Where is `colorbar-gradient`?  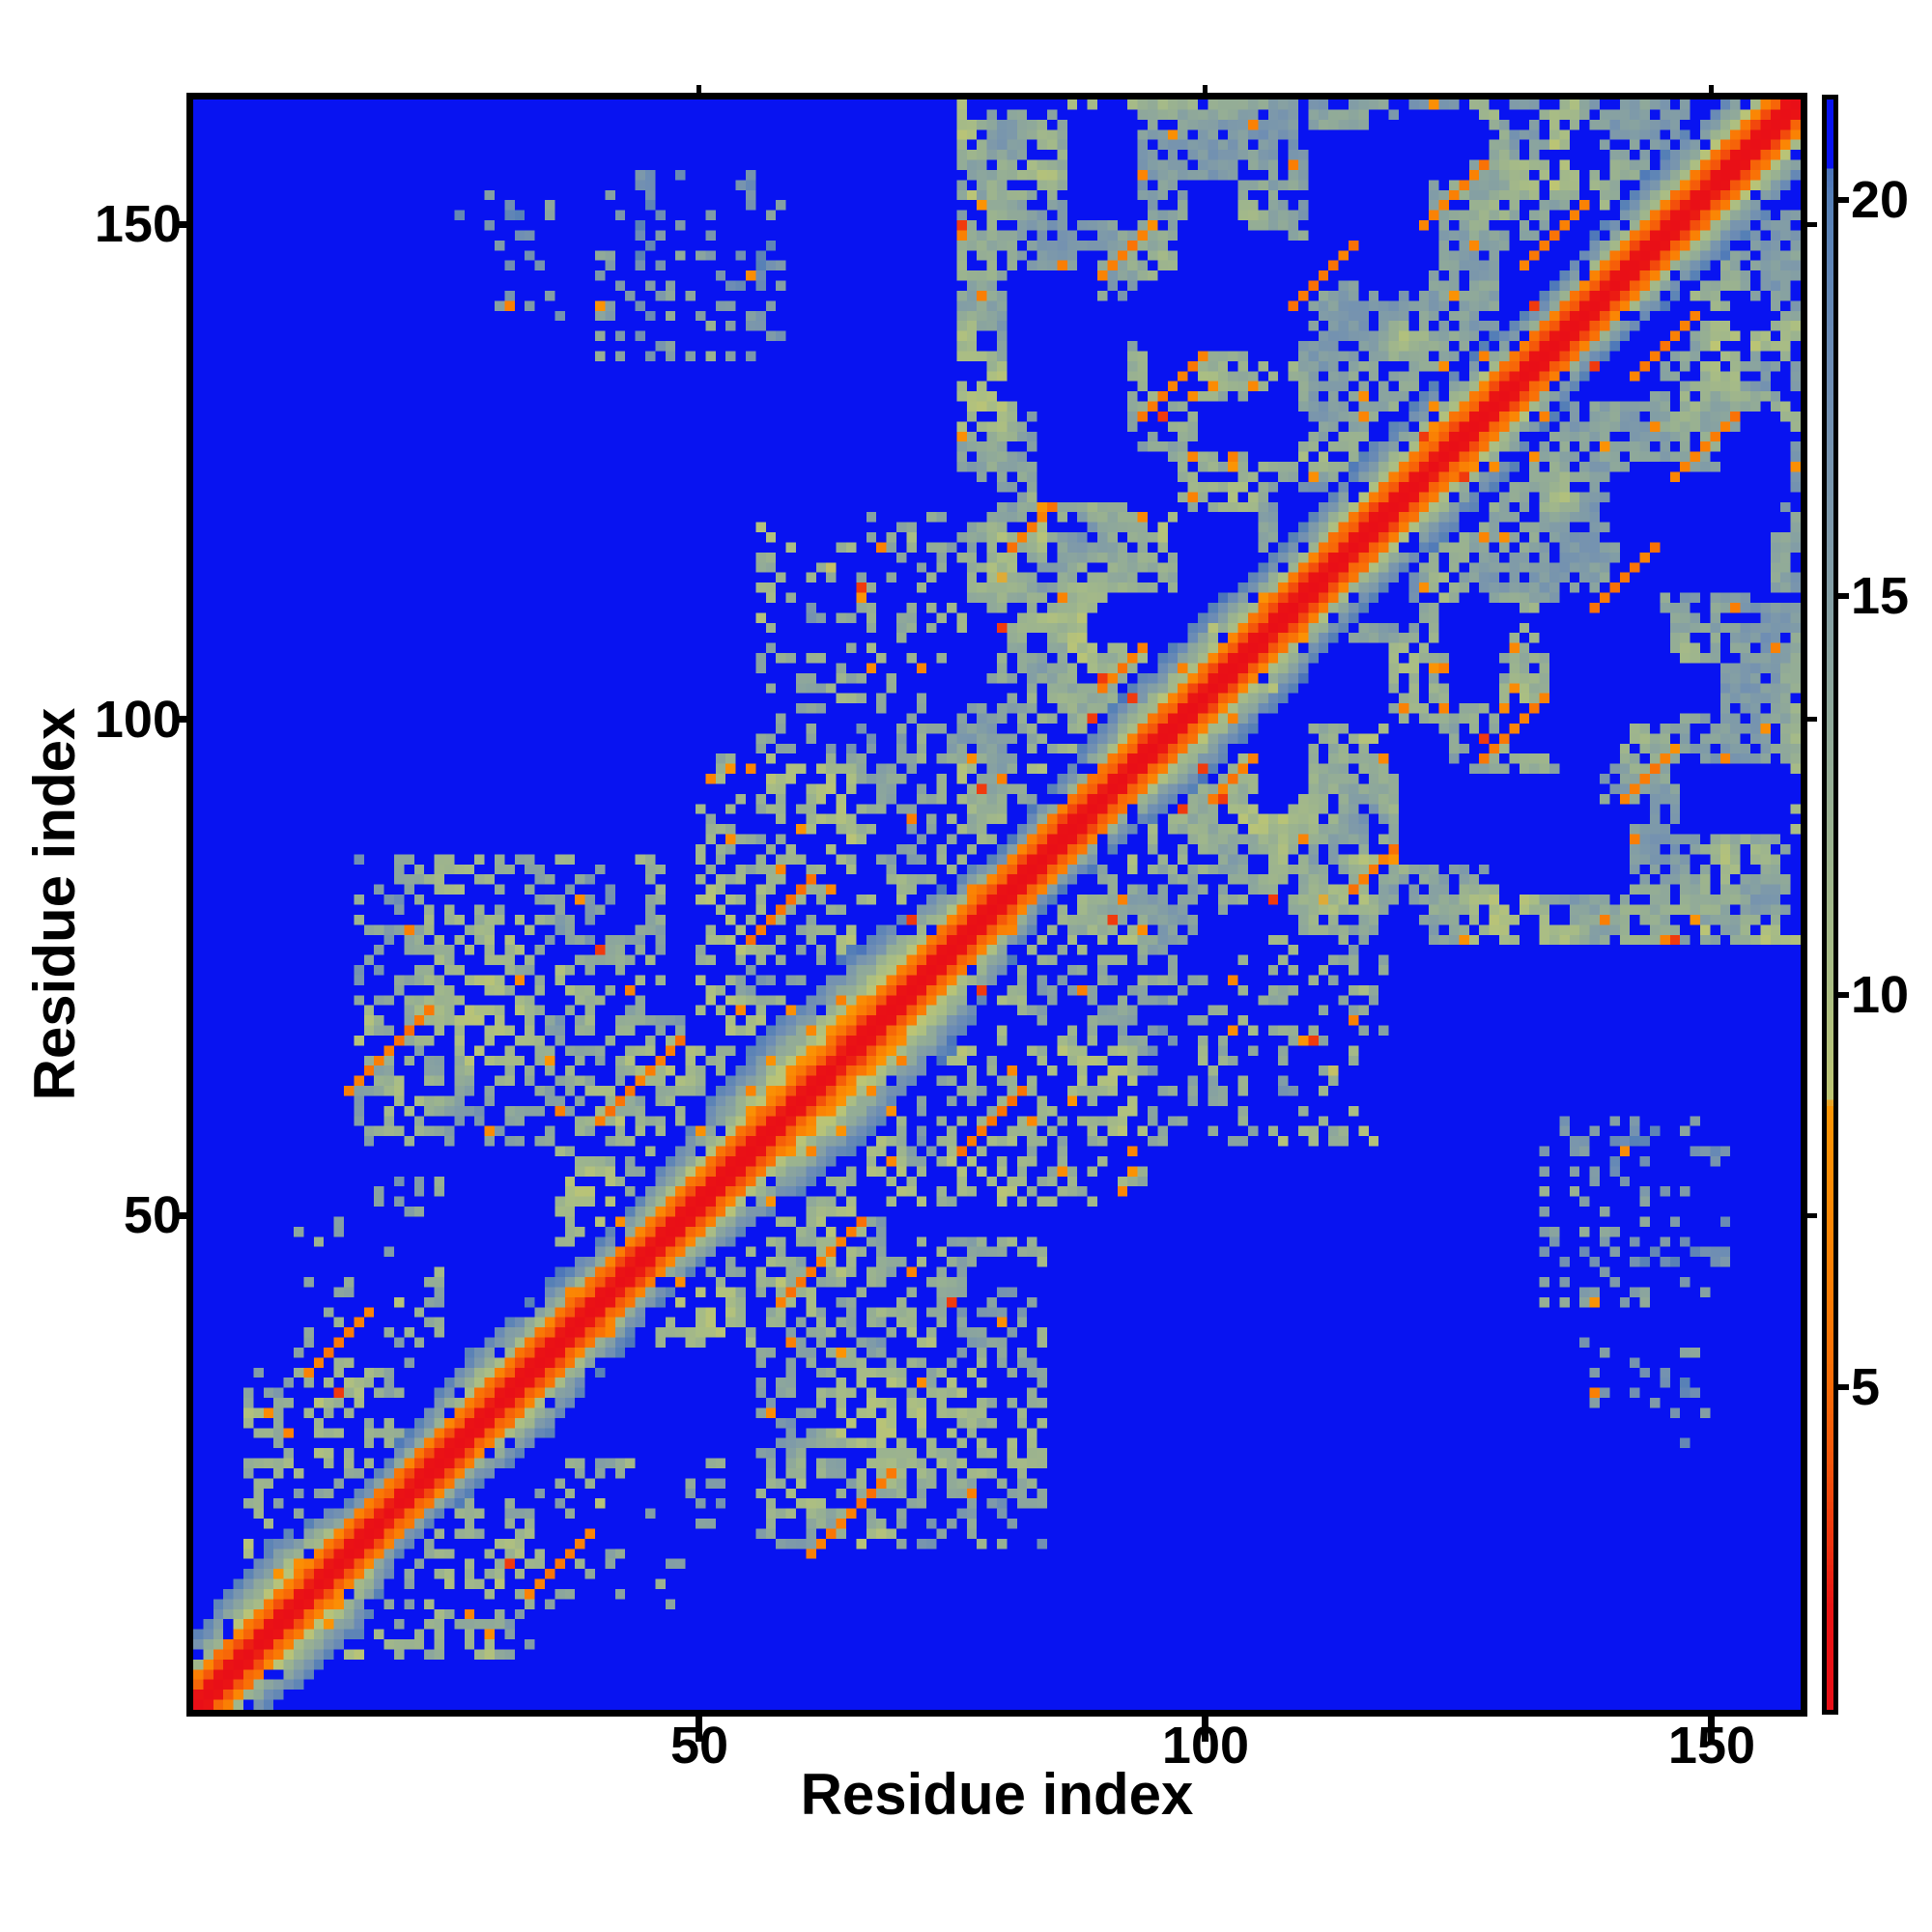
colorbar-gradient is located at coordinates (1830, 904).